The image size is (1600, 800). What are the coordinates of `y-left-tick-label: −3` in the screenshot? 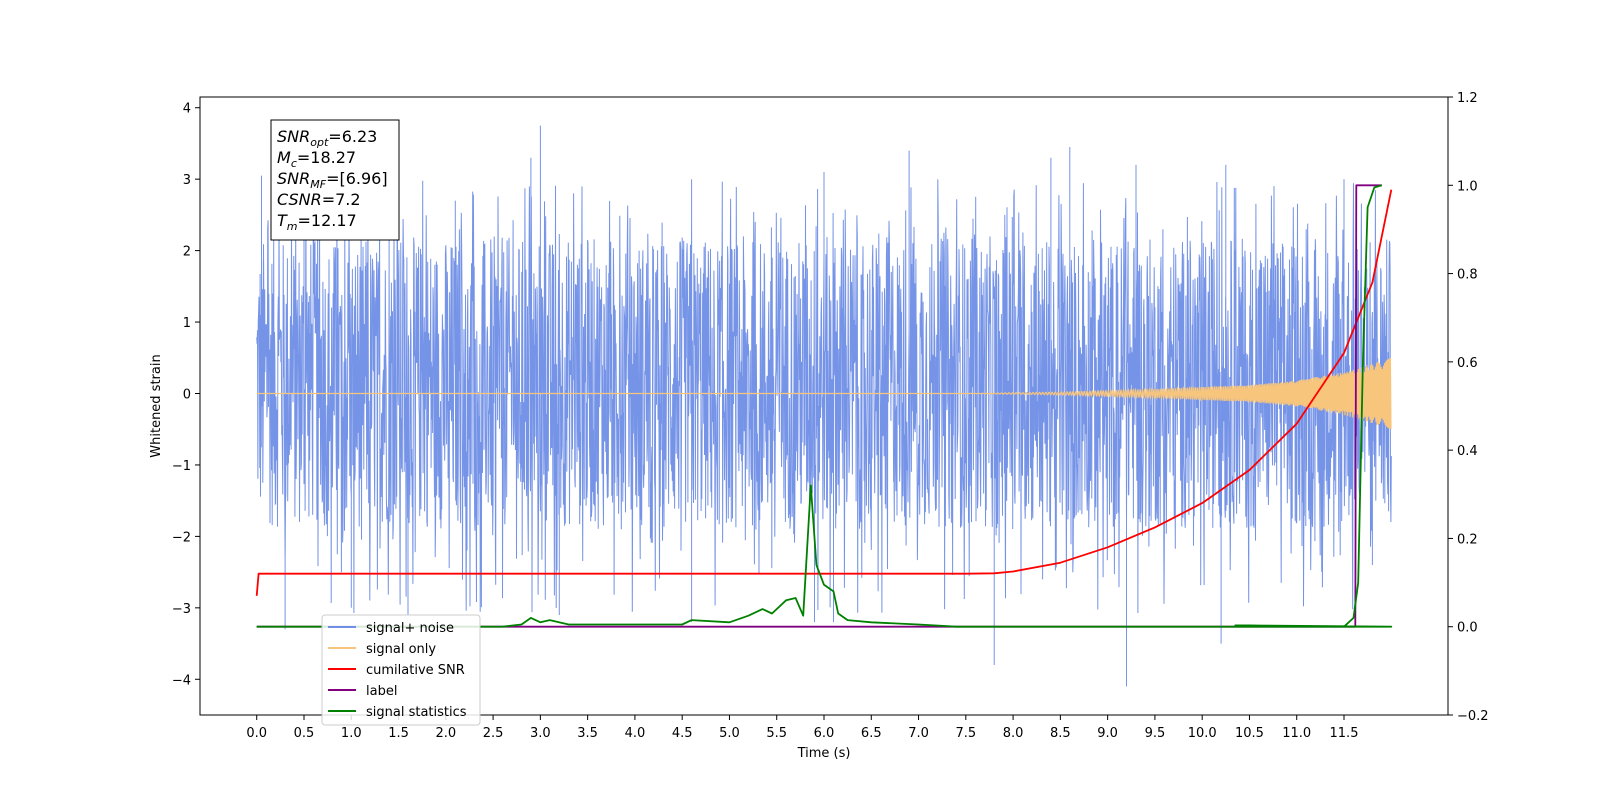 It's located at (181, 609).